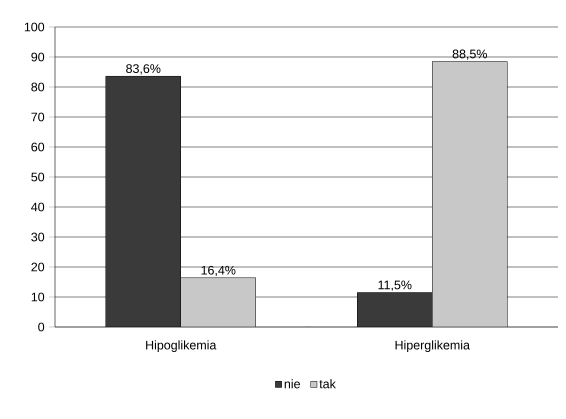 This screenshot has height=419, width=566. Describe the element at coordinates (41, 327) in the screenshot. I see `y-tick-label: 0` at that location.